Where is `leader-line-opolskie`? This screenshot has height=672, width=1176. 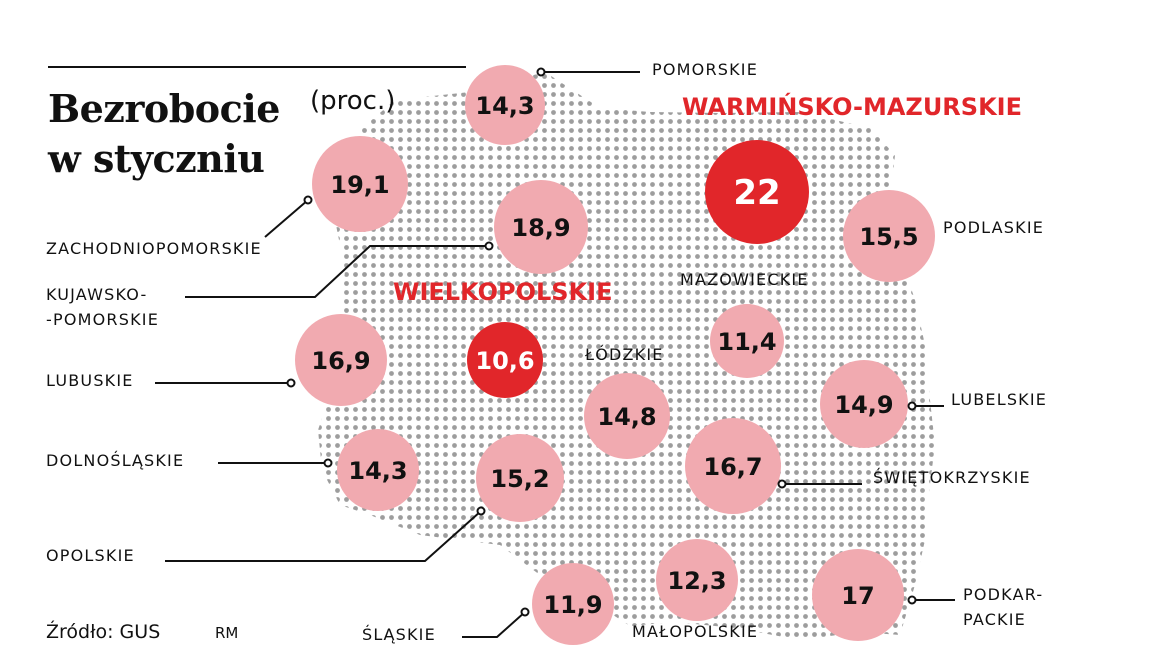
leader-line-opolskie is located at coordinates (323, 536).